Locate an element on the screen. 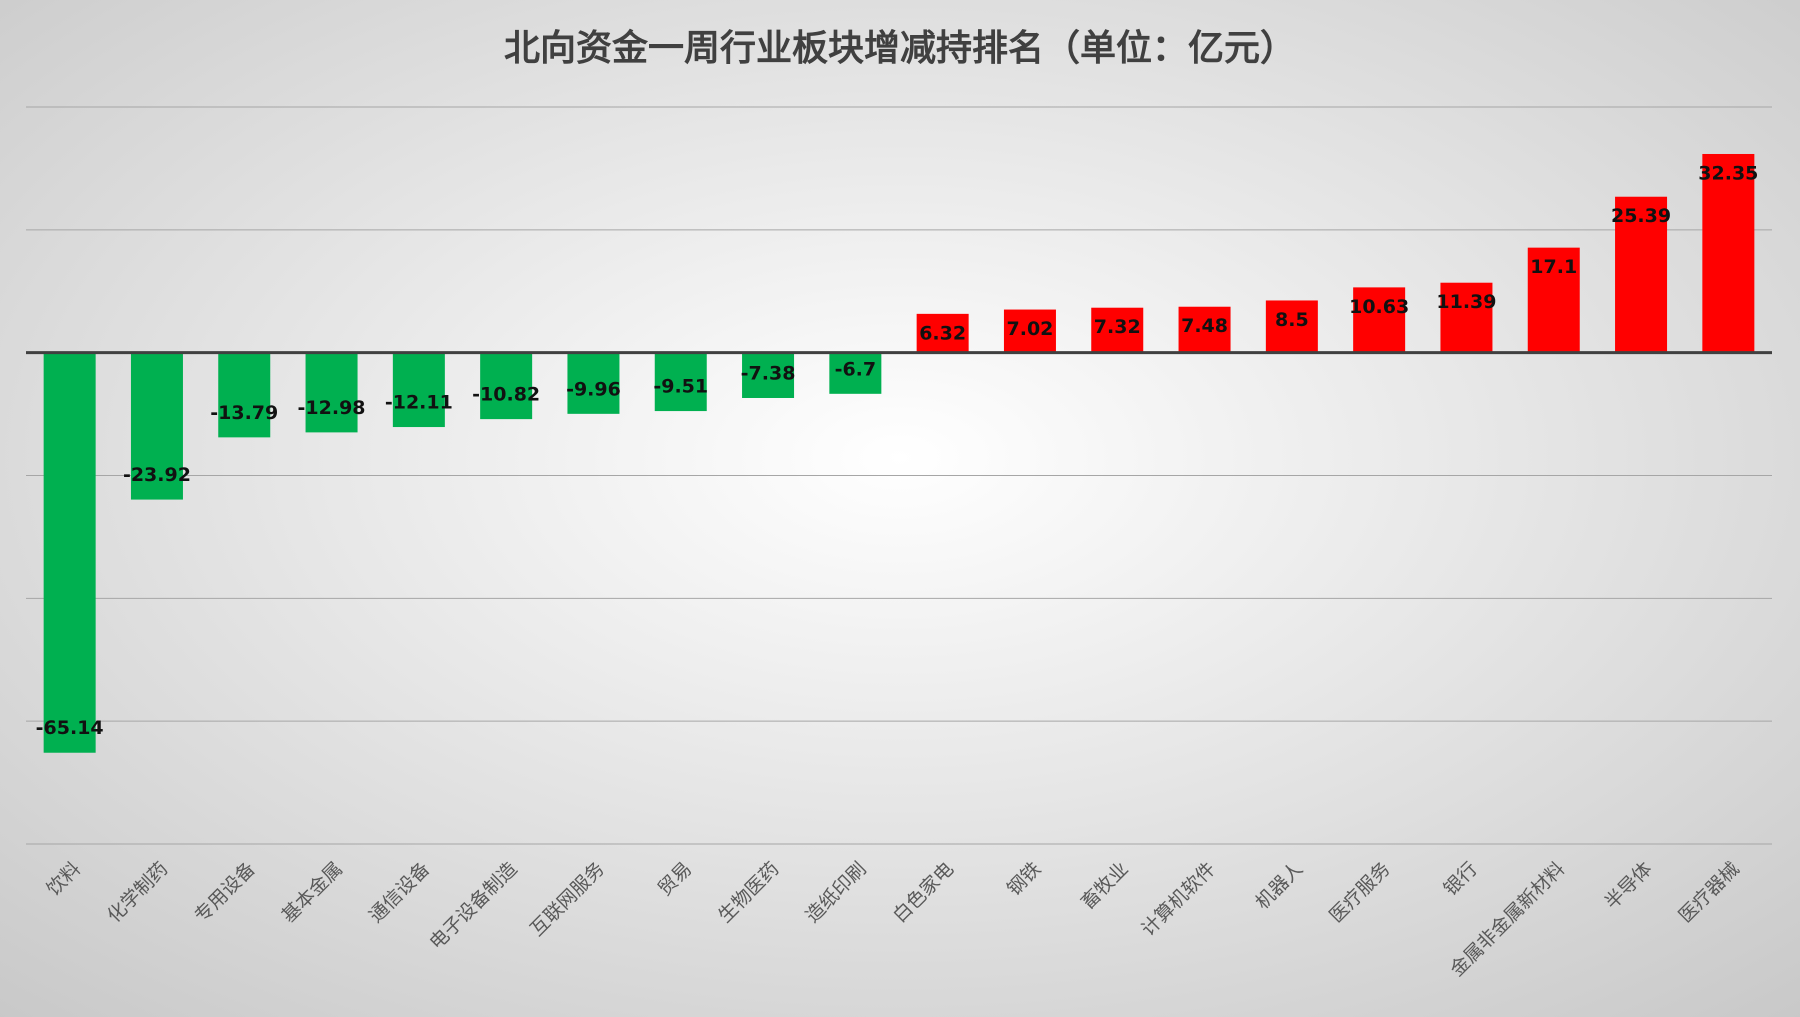  data-label: 32.35 is located at coordinates (1728, 173).